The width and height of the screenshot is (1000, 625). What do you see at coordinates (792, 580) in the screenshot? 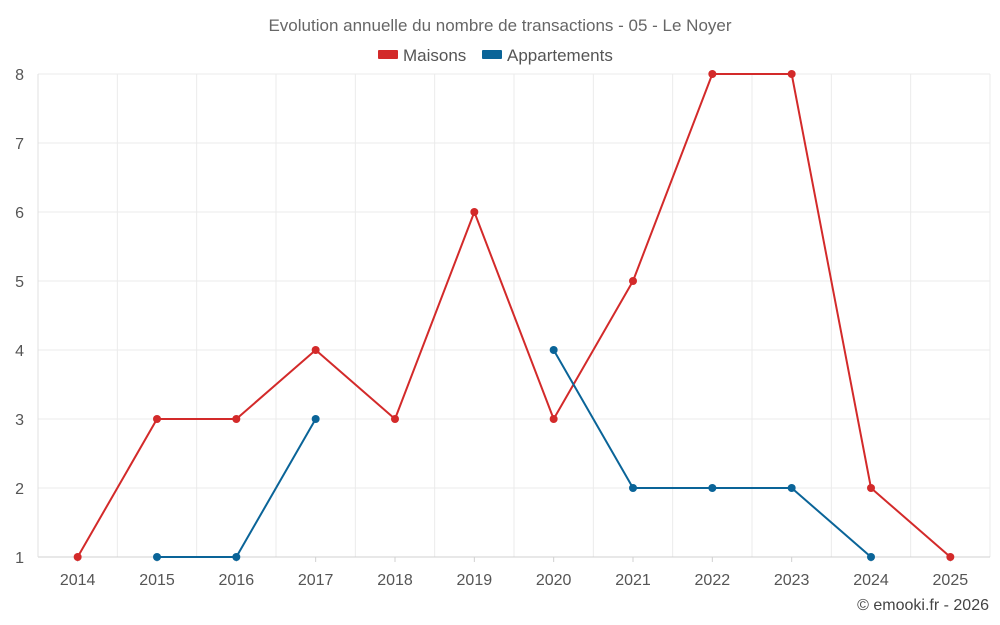
I see `x-tick-label: 2023` at bounding box center [792, 580].